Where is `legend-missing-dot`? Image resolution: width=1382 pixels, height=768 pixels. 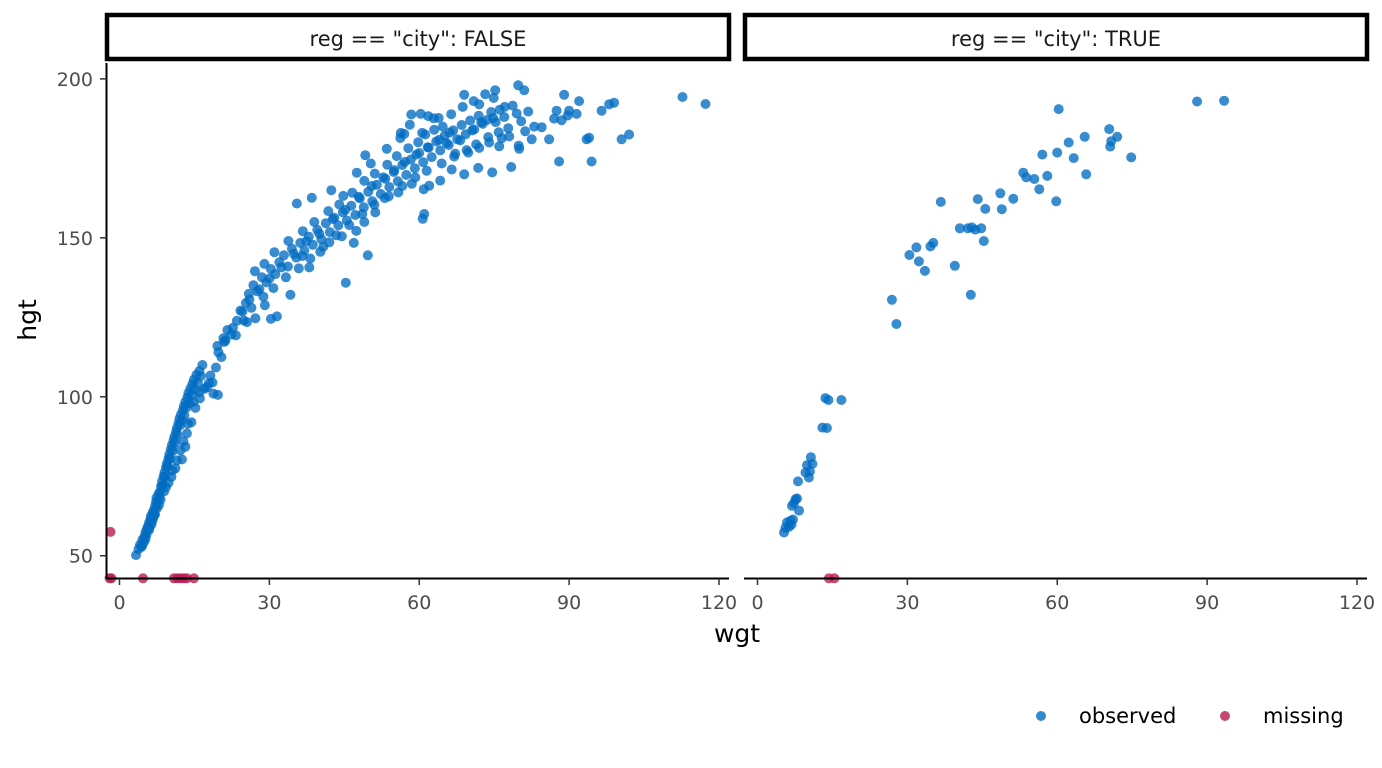 legend-missing-dot is located at coordinates (1225, 716).